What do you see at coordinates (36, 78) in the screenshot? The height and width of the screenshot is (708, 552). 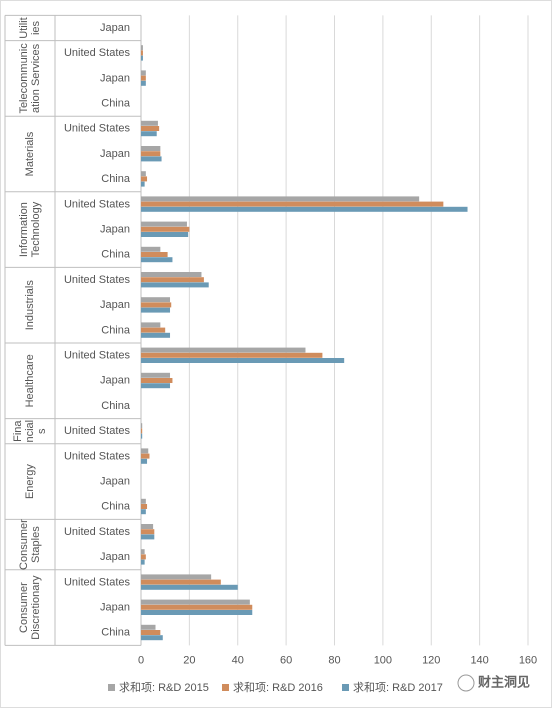 I see `group-label: ation Services` at bounding box center [36, 78].